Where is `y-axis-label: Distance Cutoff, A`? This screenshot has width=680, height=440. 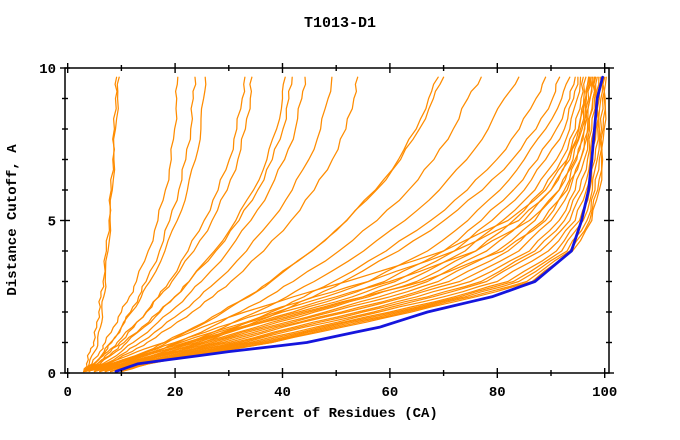
y-axis-label: Distance Cutoff, A is located at coordinates (13, 220).